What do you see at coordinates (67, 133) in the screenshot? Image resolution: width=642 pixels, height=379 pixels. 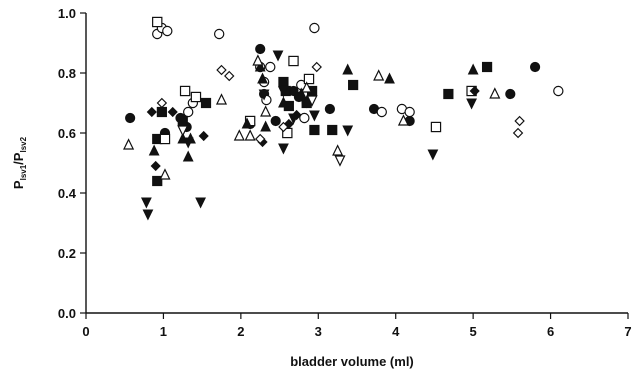 I see `y-tick-label: 0.6` at bounding box center [67, 133].